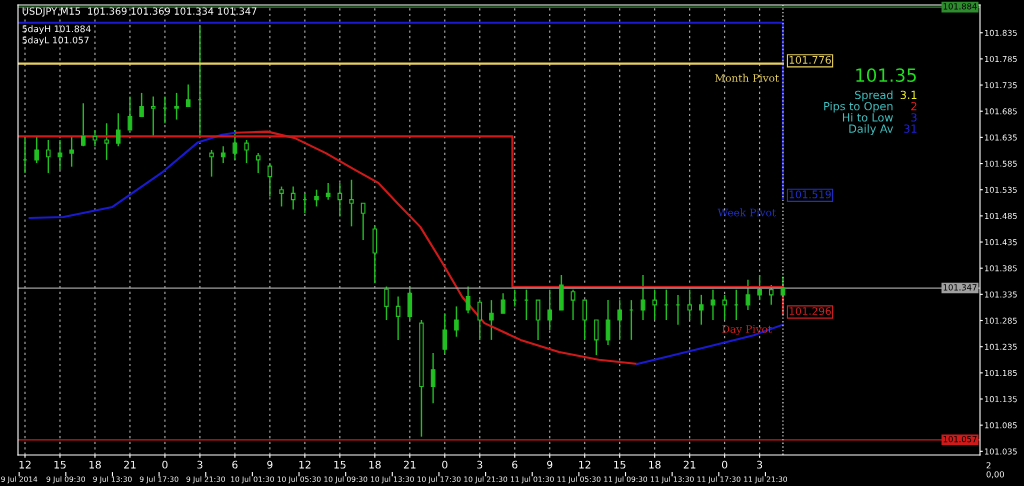 The height and width of the screenshot is (486, 1024). Describe the element at coordinates (810, 311) in the screenshot. I see `annotation: 101.296` at that location.